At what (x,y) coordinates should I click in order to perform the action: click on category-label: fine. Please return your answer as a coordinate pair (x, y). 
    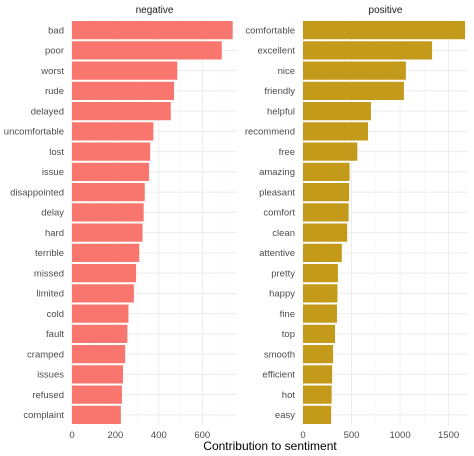
    Looking at the image, I should click on (287, 314).